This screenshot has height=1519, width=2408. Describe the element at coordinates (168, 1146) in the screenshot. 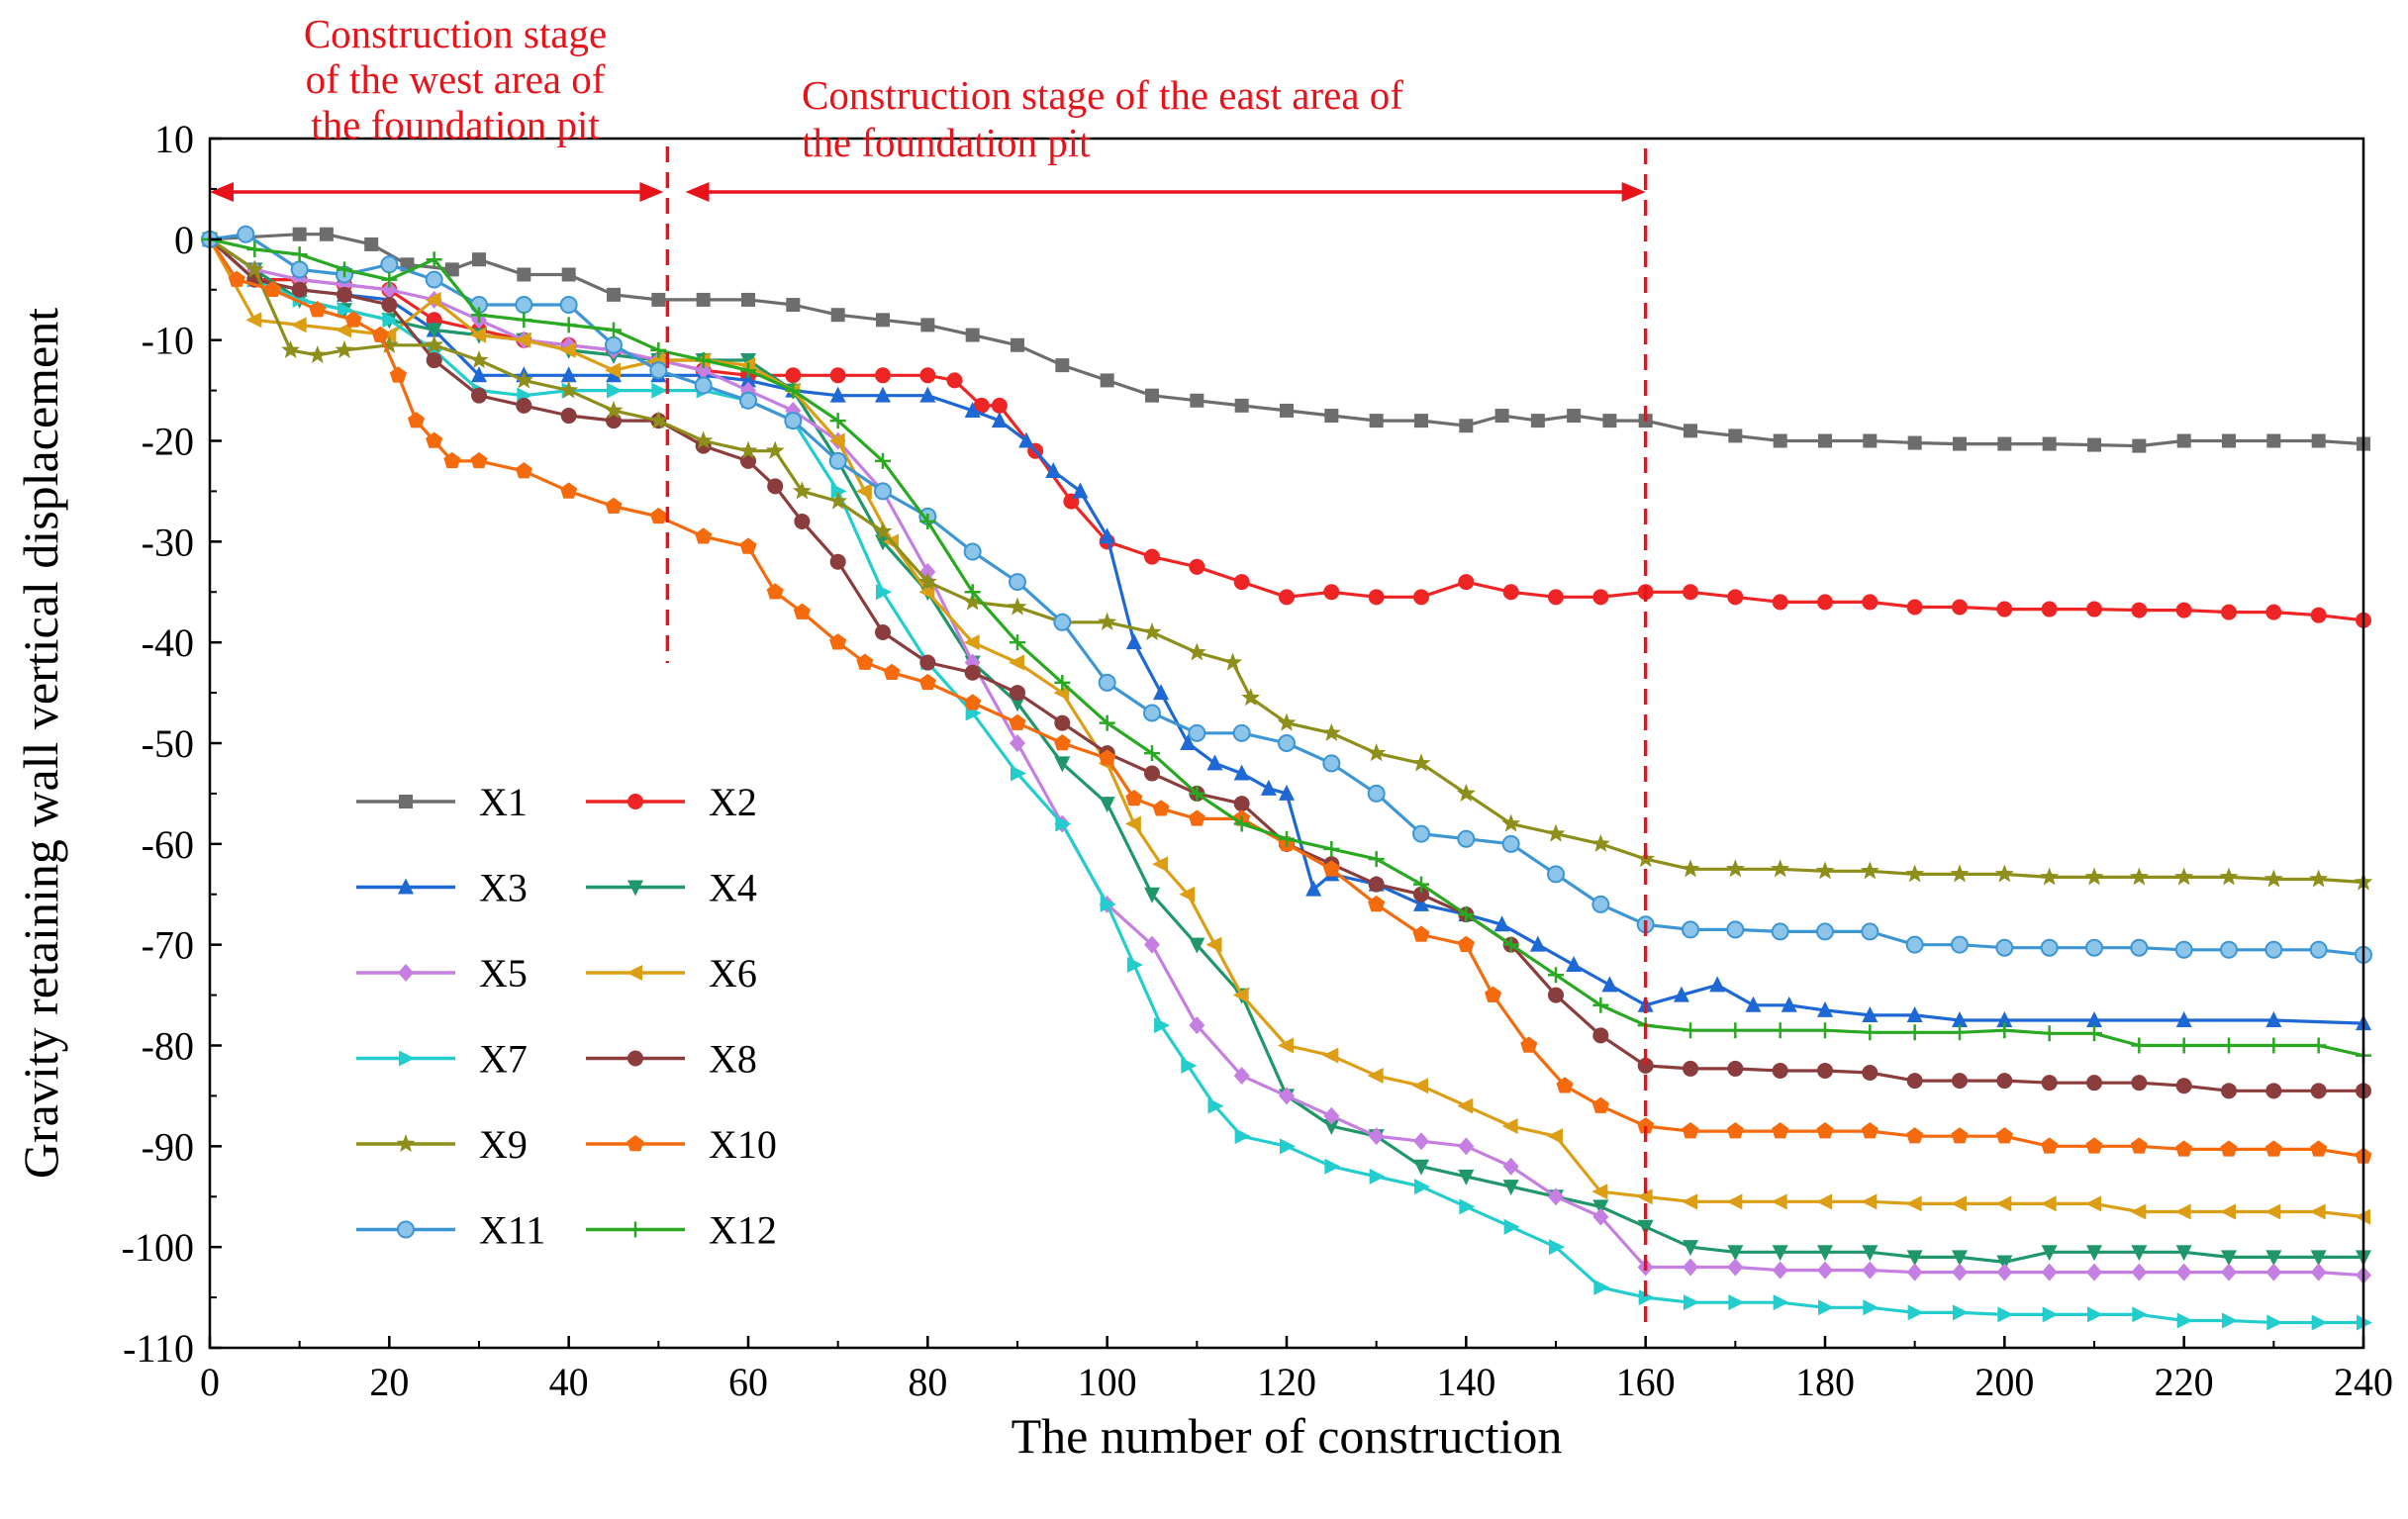

I see `y-tick-label: -90` at that location.